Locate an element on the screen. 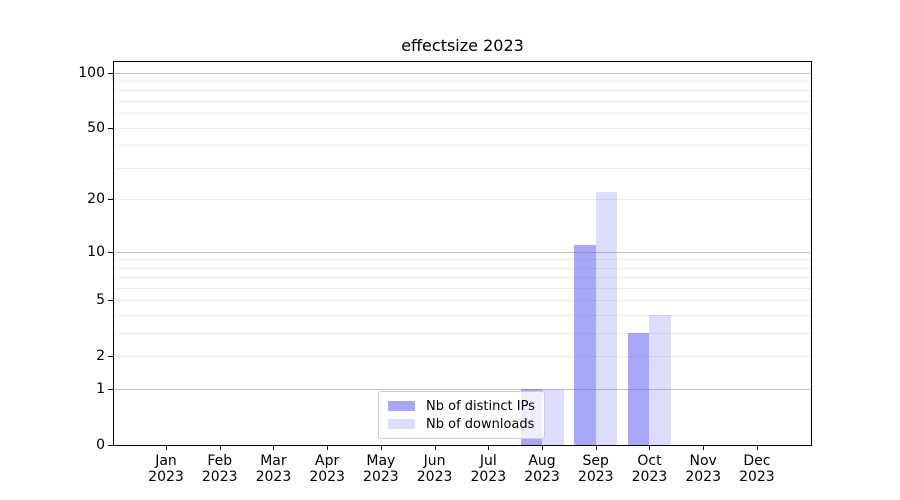  y-axis-tick-label: 2 is located at coordinates (100, 356).